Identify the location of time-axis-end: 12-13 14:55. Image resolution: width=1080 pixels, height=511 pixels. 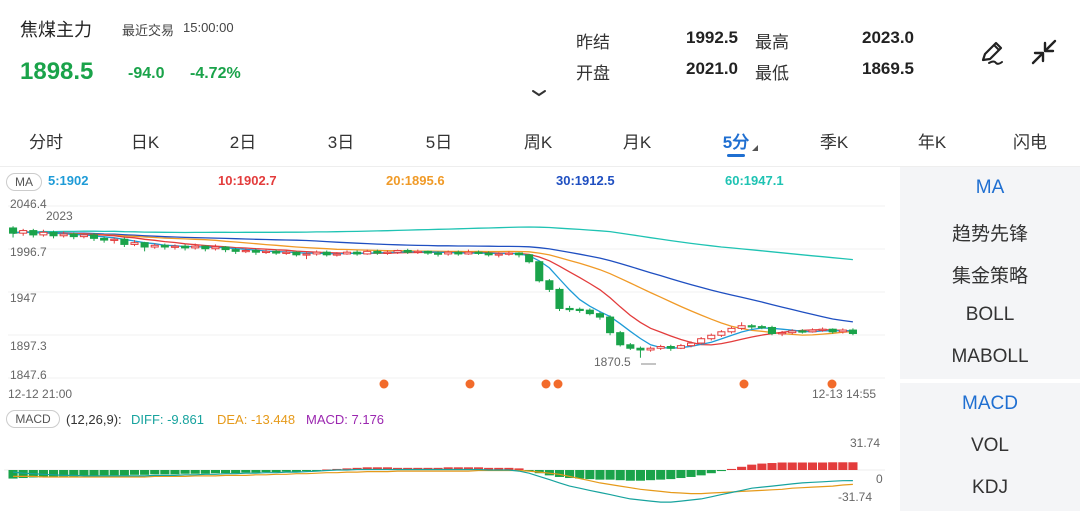
(844, 394).